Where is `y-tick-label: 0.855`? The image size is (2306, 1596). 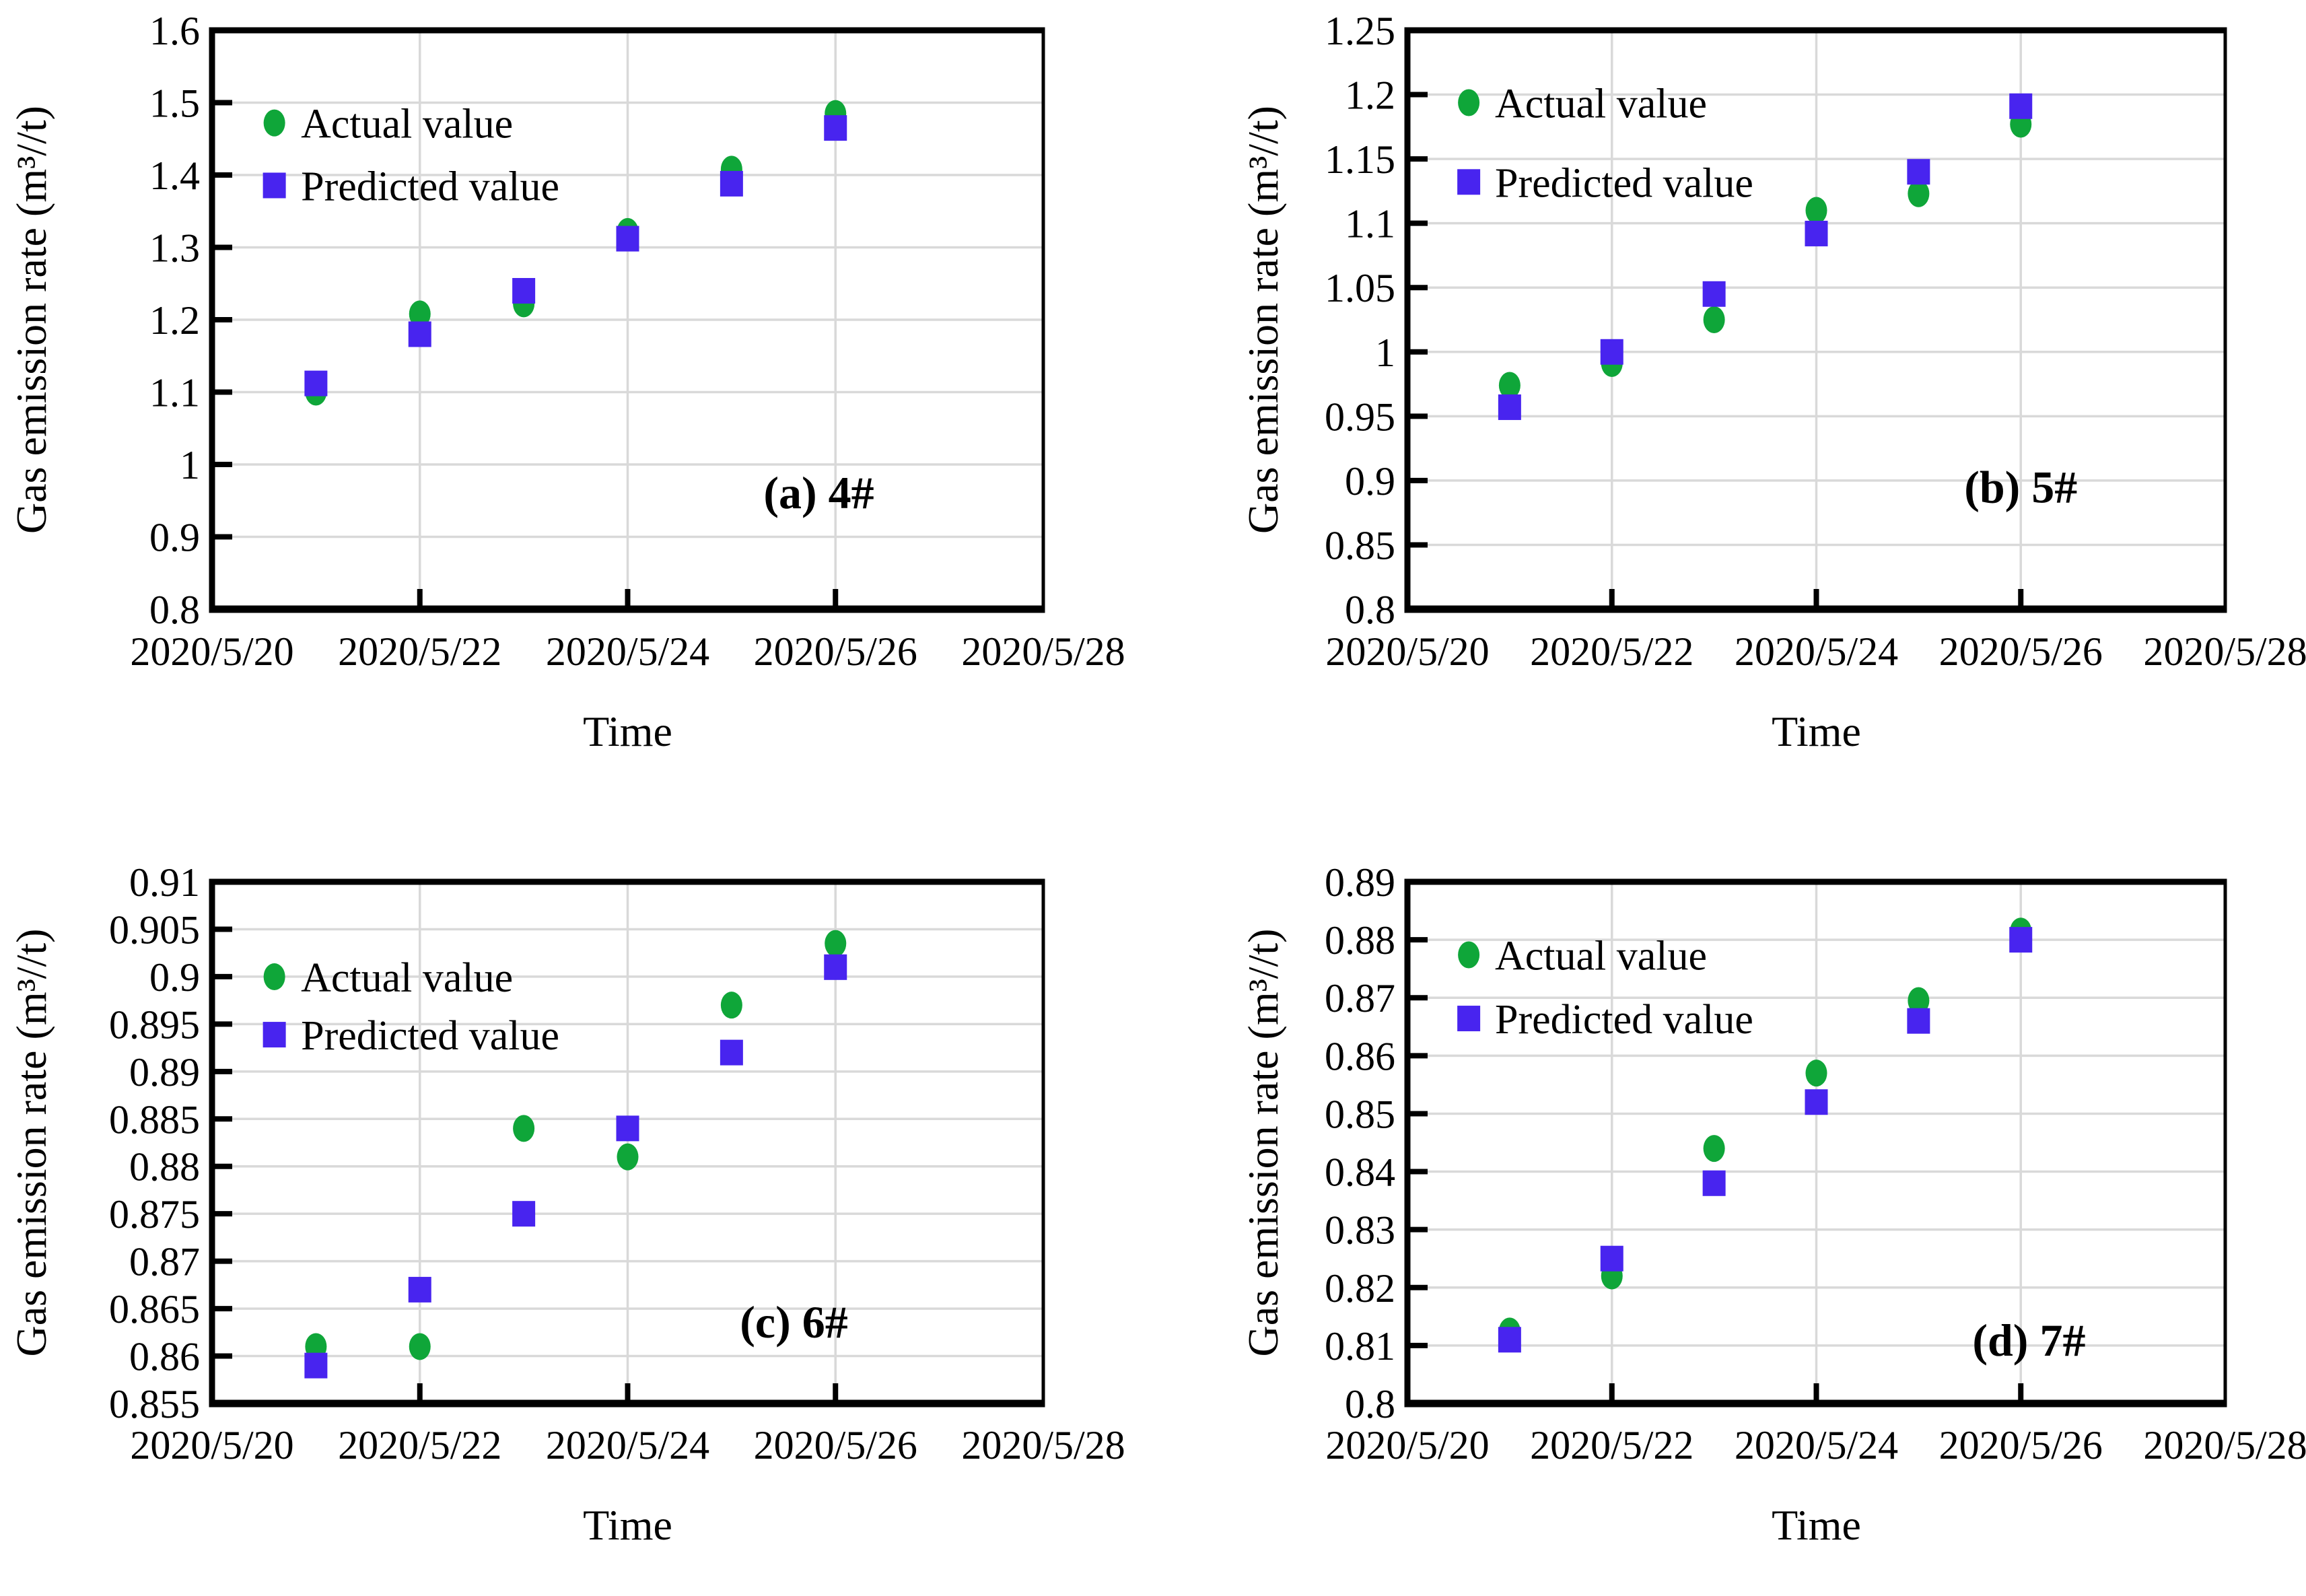 y-tick-label: 0.855 is located at coordinates (154, 1404).